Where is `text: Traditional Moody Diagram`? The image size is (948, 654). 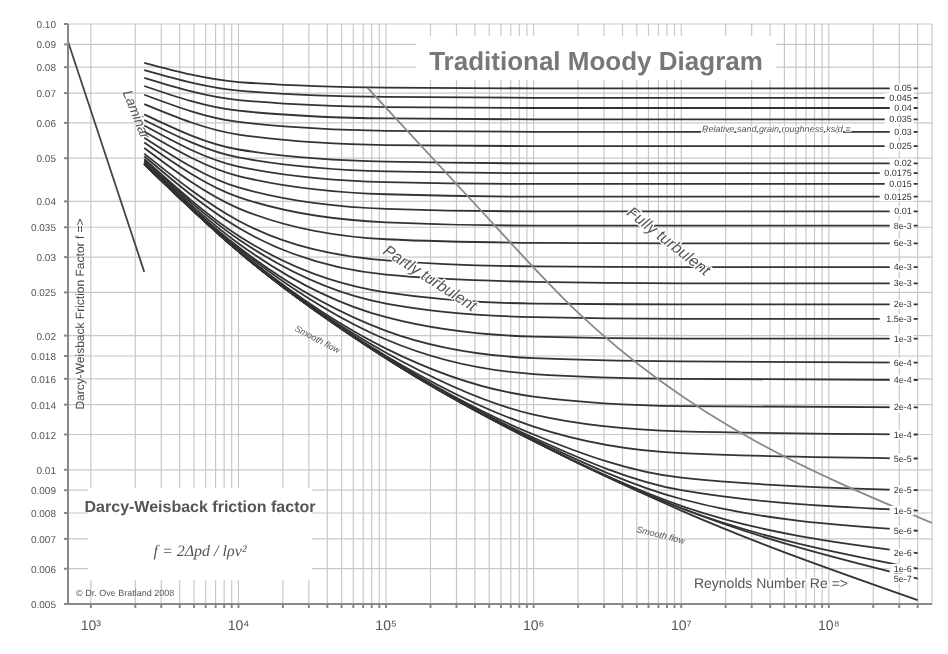 text: Traditional Moody Diagram is located at coordinates (596, 61).